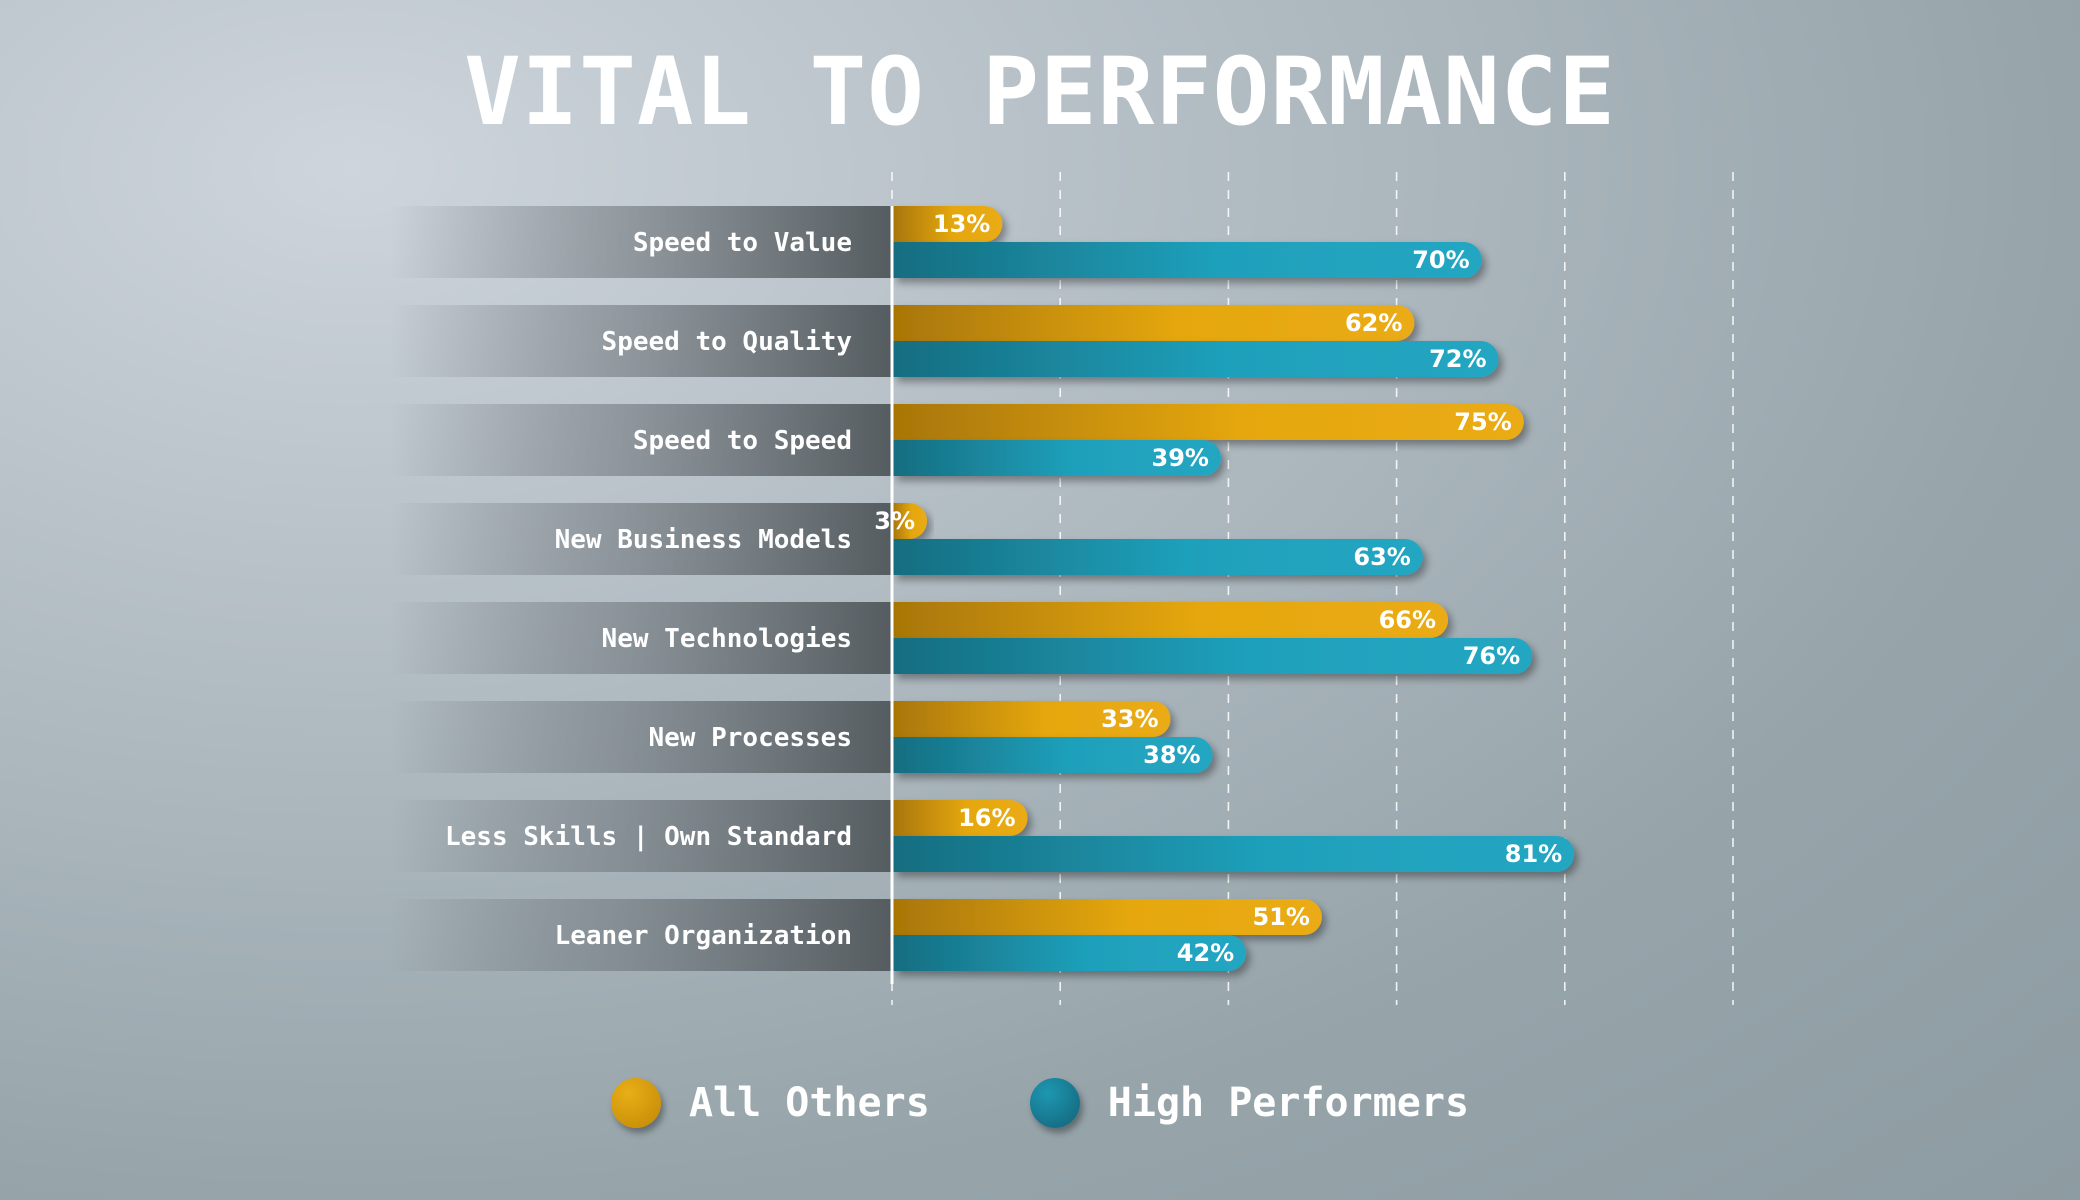  Describe the element at coordinates (648, 837) in the screenshot. I see `category-label: Less Skills | Own Standard` at that location.